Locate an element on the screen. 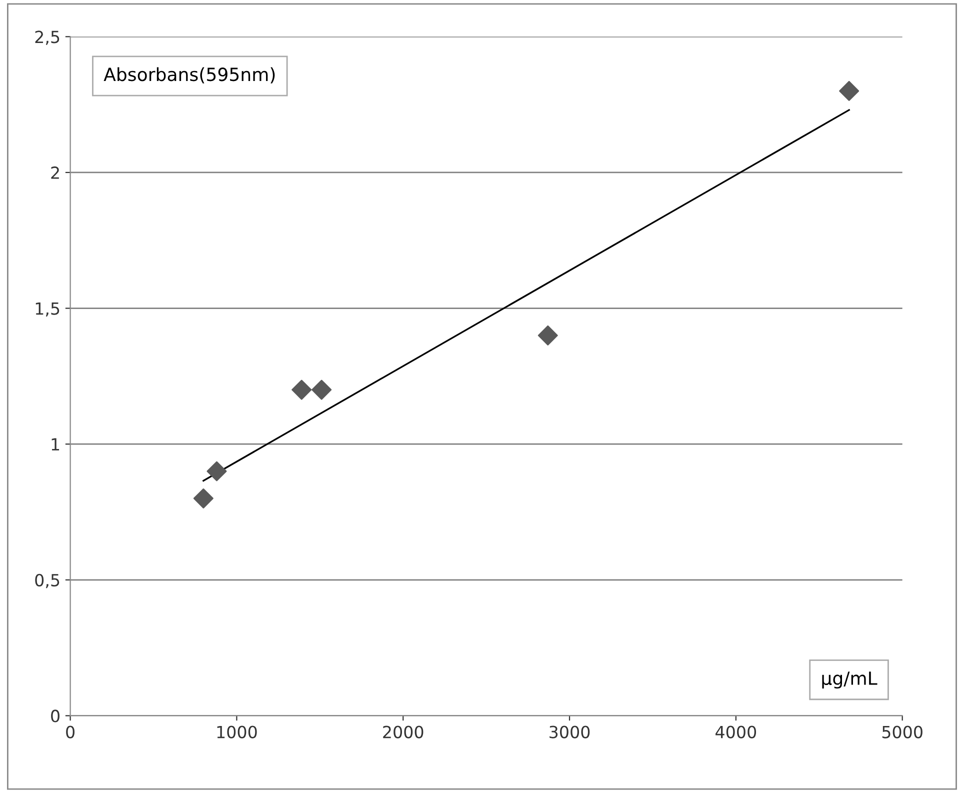 The height and width of the screenshot is (797, 963). x-tick-label: 4000 is located at coordinates (736, 732).